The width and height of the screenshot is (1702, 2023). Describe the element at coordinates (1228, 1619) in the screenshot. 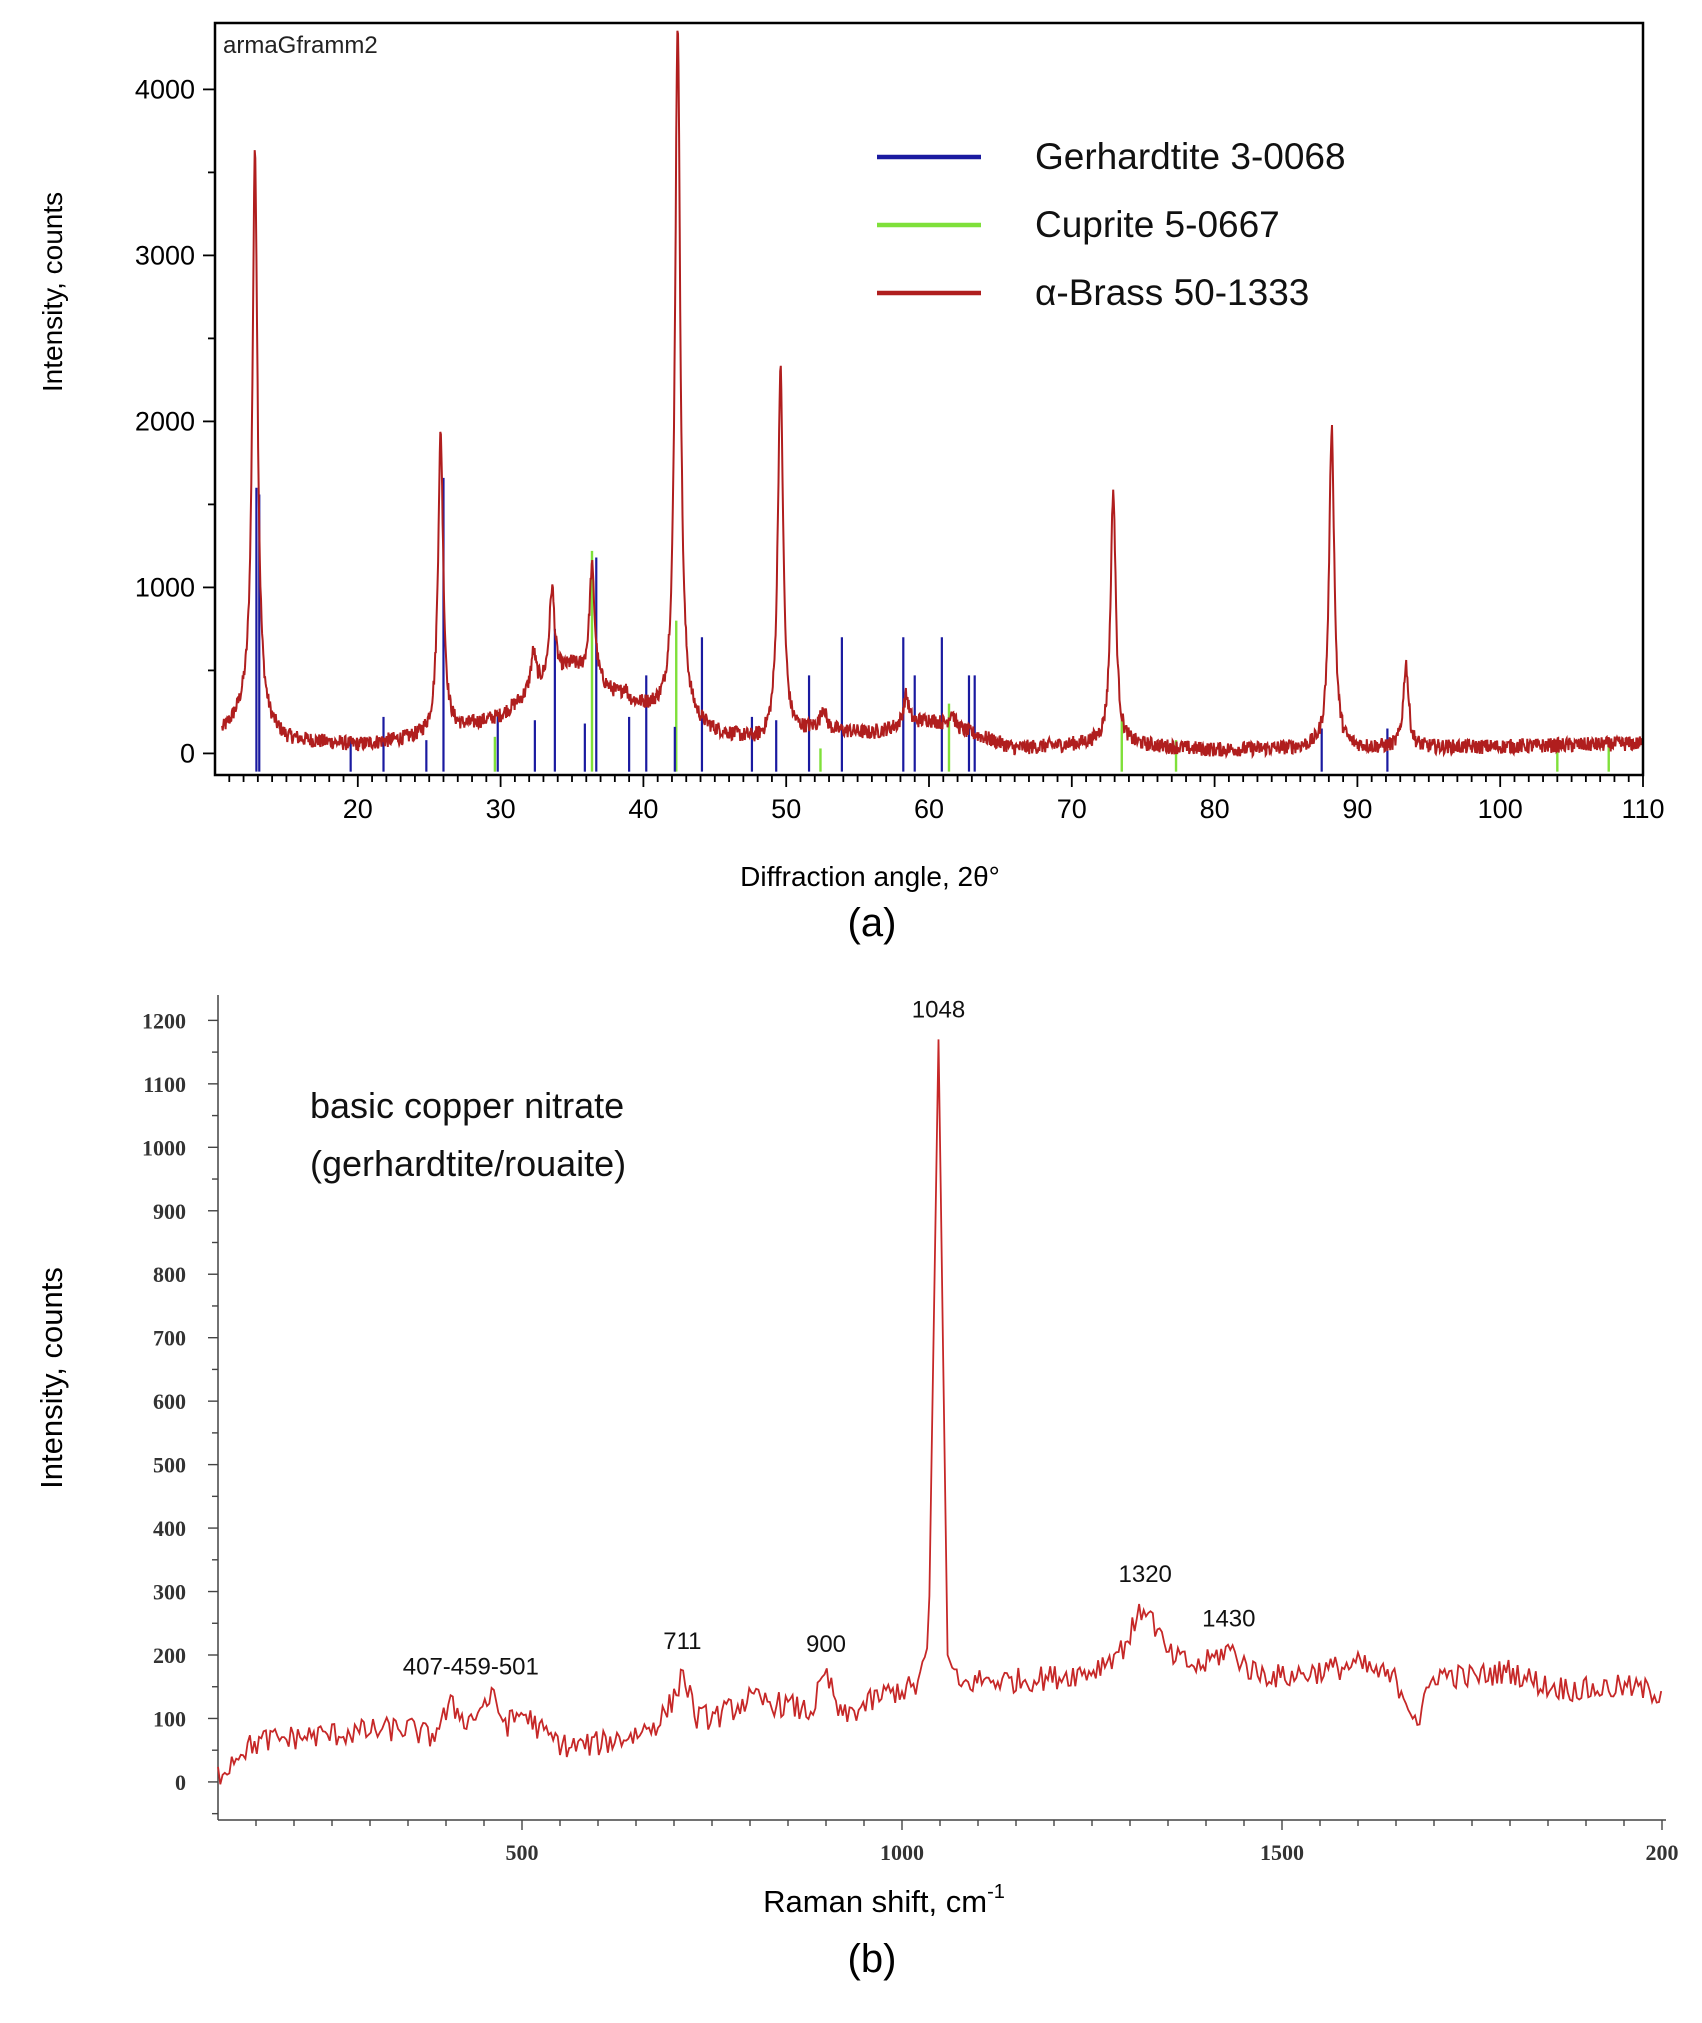

I see `raman-peak-label: 1430` at that location.